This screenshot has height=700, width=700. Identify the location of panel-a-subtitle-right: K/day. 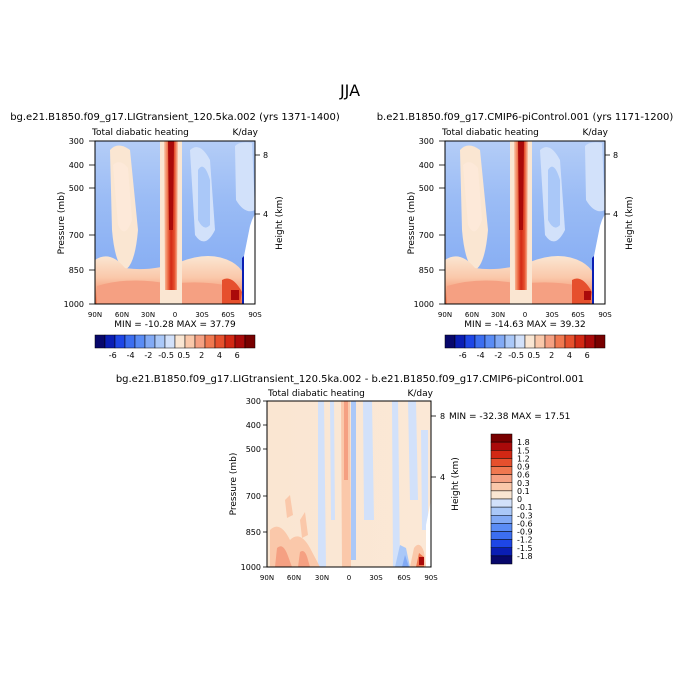
(246, 133).